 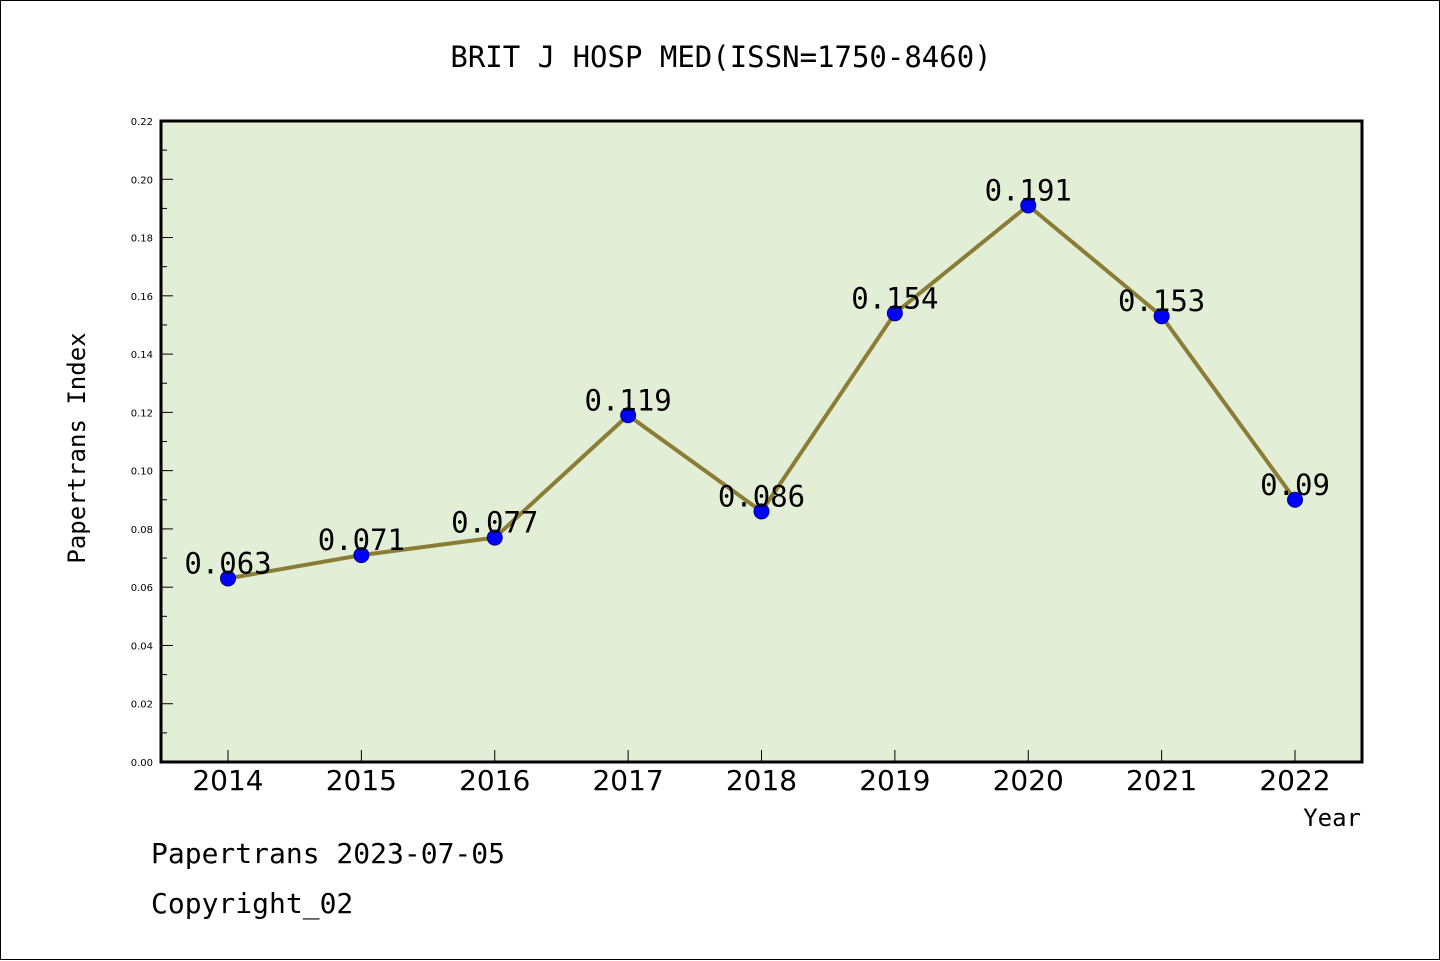 I want to click on y-axis-label: Papertrans Index, so click(x=77, y=447).